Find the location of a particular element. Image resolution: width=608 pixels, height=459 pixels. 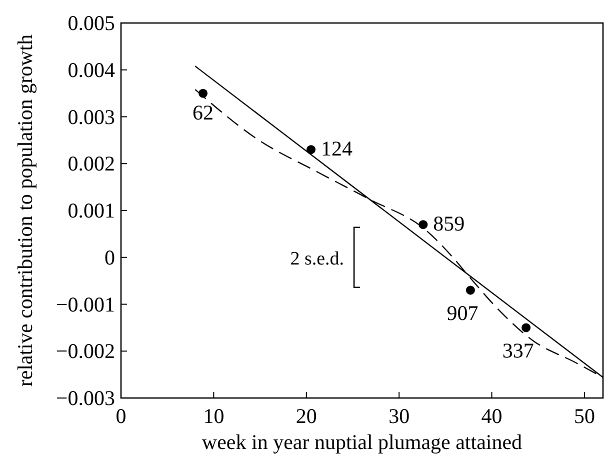

y-tick-label: −0.001 is located at coordinates (85, 304).